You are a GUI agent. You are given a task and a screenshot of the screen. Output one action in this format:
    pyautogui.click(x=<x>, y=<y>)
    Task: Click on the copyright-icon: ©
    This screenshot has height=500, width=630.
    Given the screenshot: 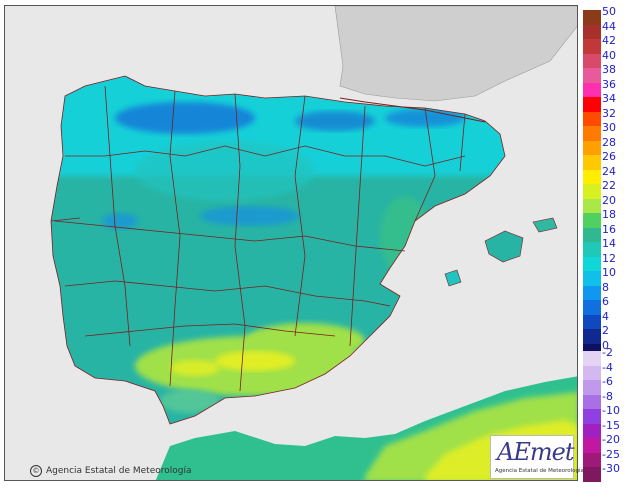 What is the action you would take?
    pyautogui.click(x=36, y=471)
    